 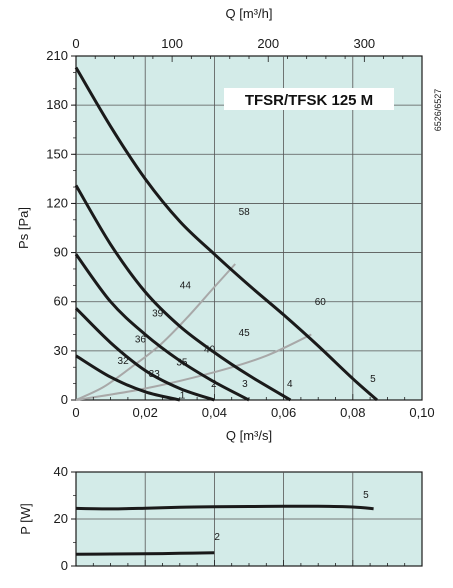 I want to click on drawing-code: 6526/6527, so click(x=438, y=110).